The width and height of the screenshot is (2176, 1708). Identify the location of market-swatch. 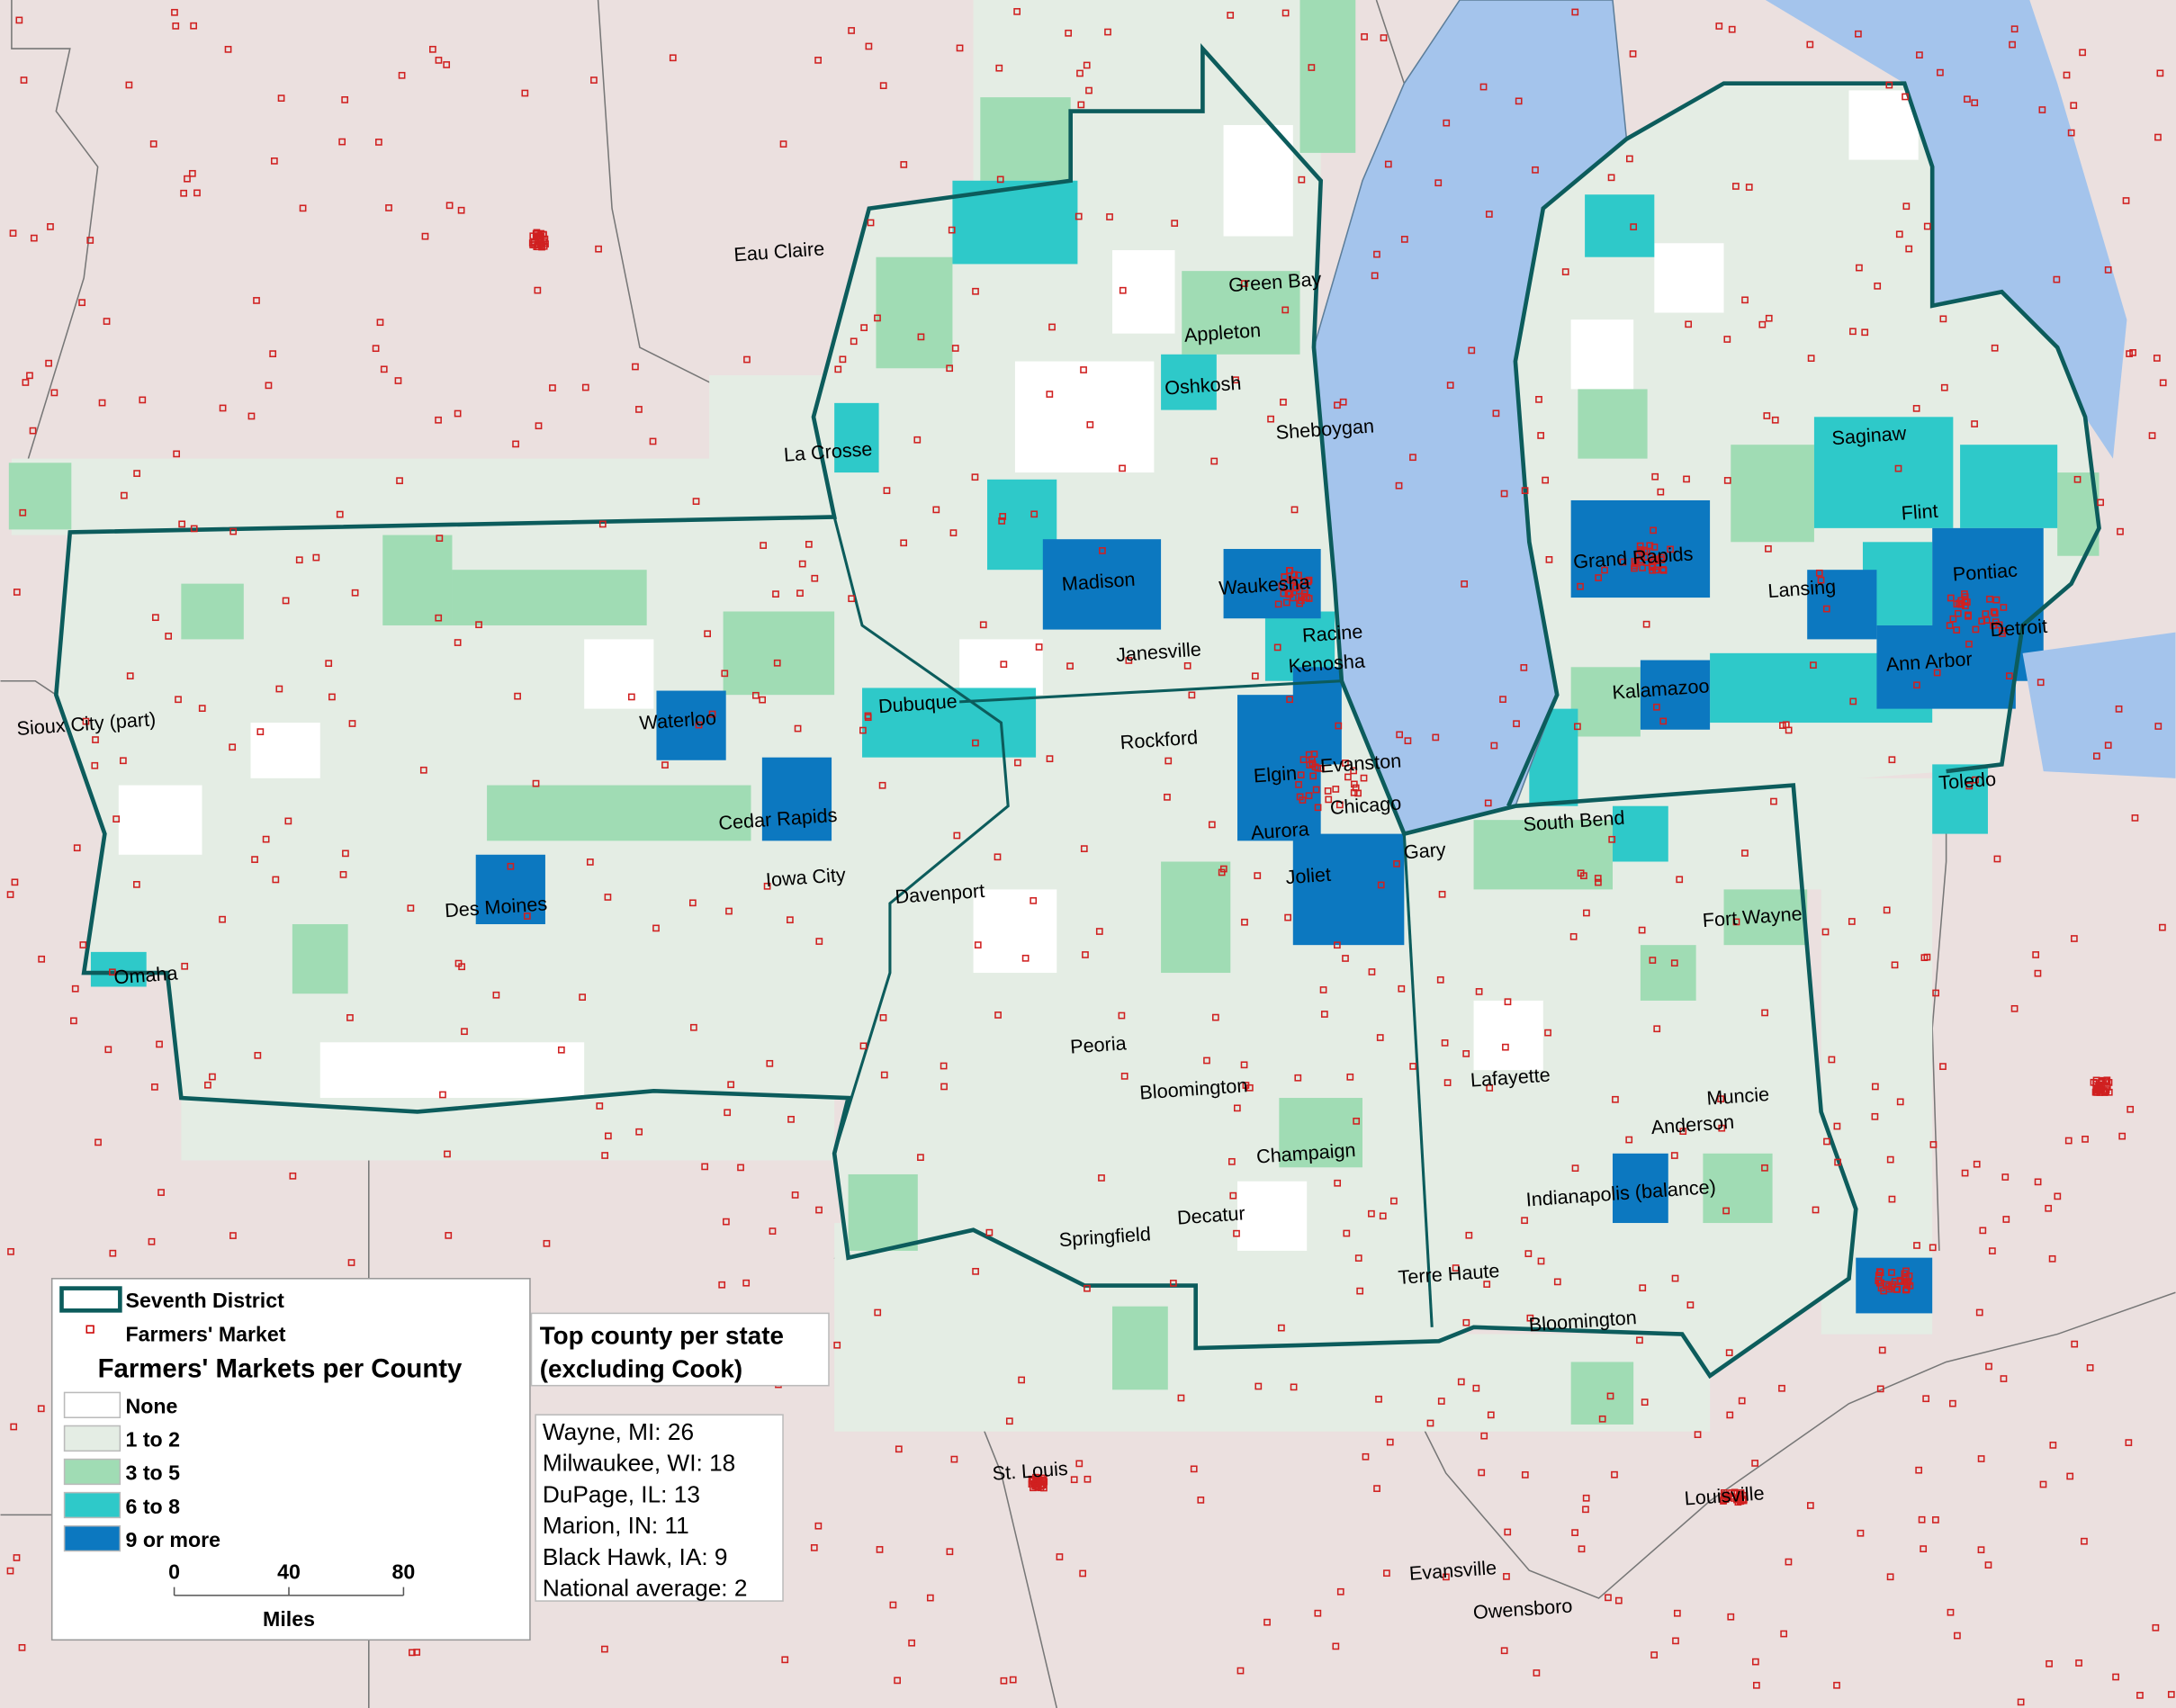
(90, 1329).